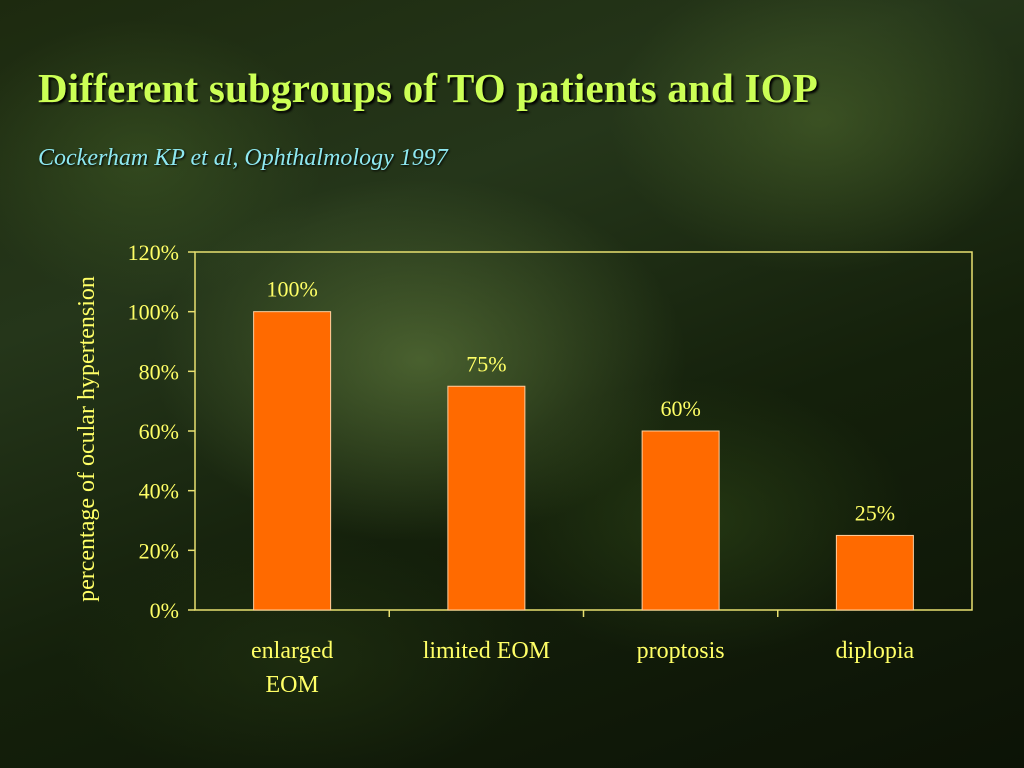 This screenshot has height=768, width=1024. What do you see at coordinates (486, 363) in the screenshot?
I see `data-label: 75%` at bounding box center [486, 363].